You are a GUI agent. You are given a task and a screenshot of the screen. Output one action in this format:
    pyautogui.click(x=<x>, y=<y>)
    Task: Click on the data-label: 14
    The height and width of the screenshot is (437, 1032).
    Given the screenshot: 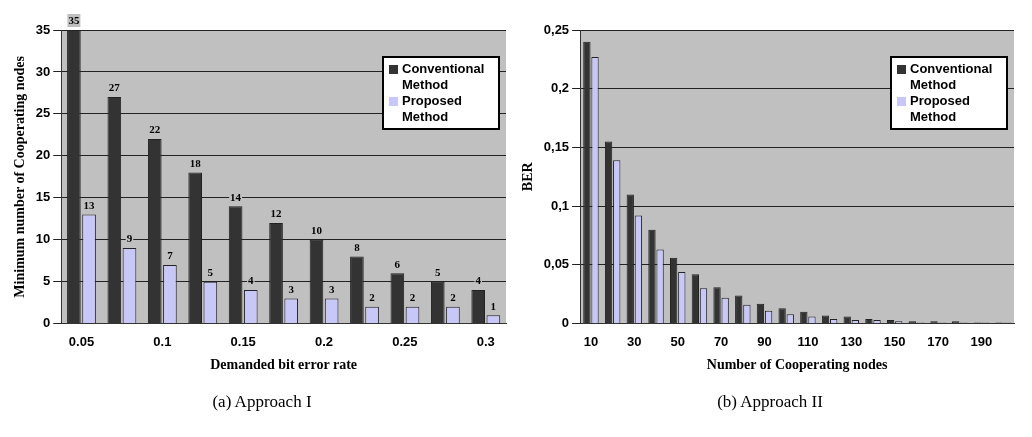 What is the action you would take?
    pyautogui.click(x=236, y=196)
    